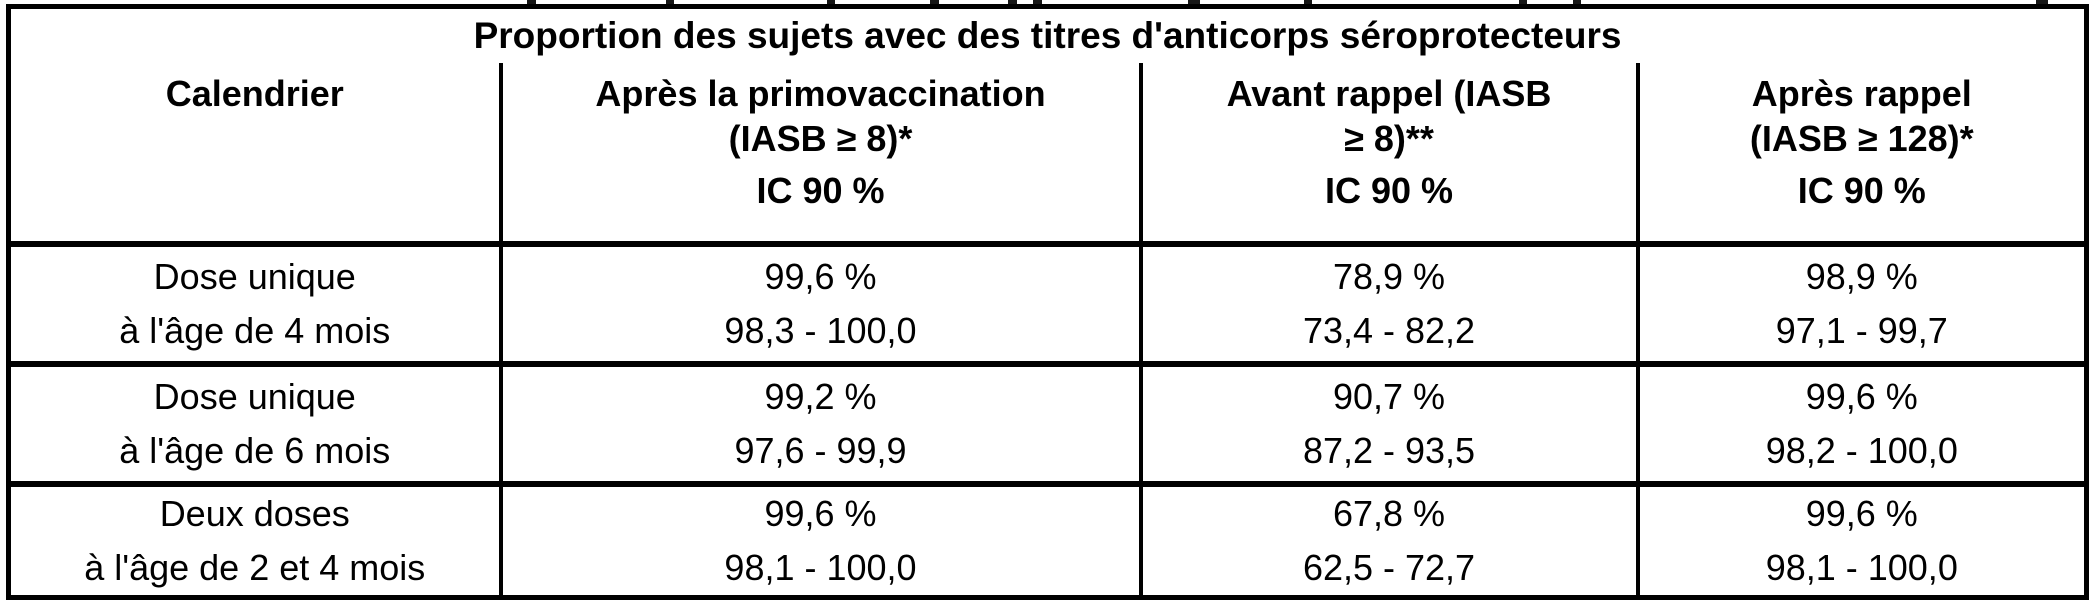 Image resolution: width=2090 pixels, height=600 pixels. Describe the element at coordinates (1861, 305) in the screenshot. I see `result-cell: 98,9 % 97,1 - 99,7` at that location.